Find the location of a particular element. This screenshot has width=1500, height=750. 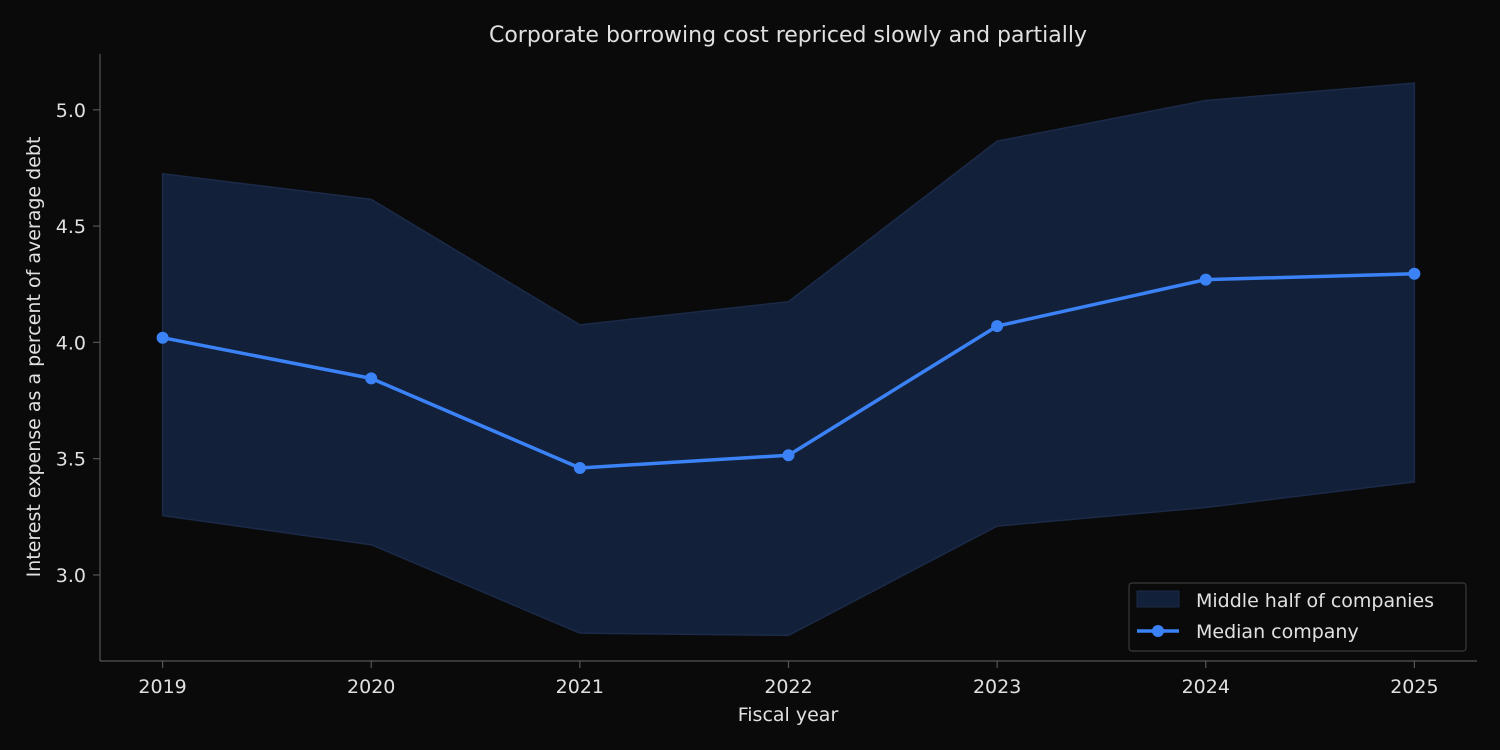

y-tick-label: 4.0 is located at coordinates (71, 343).